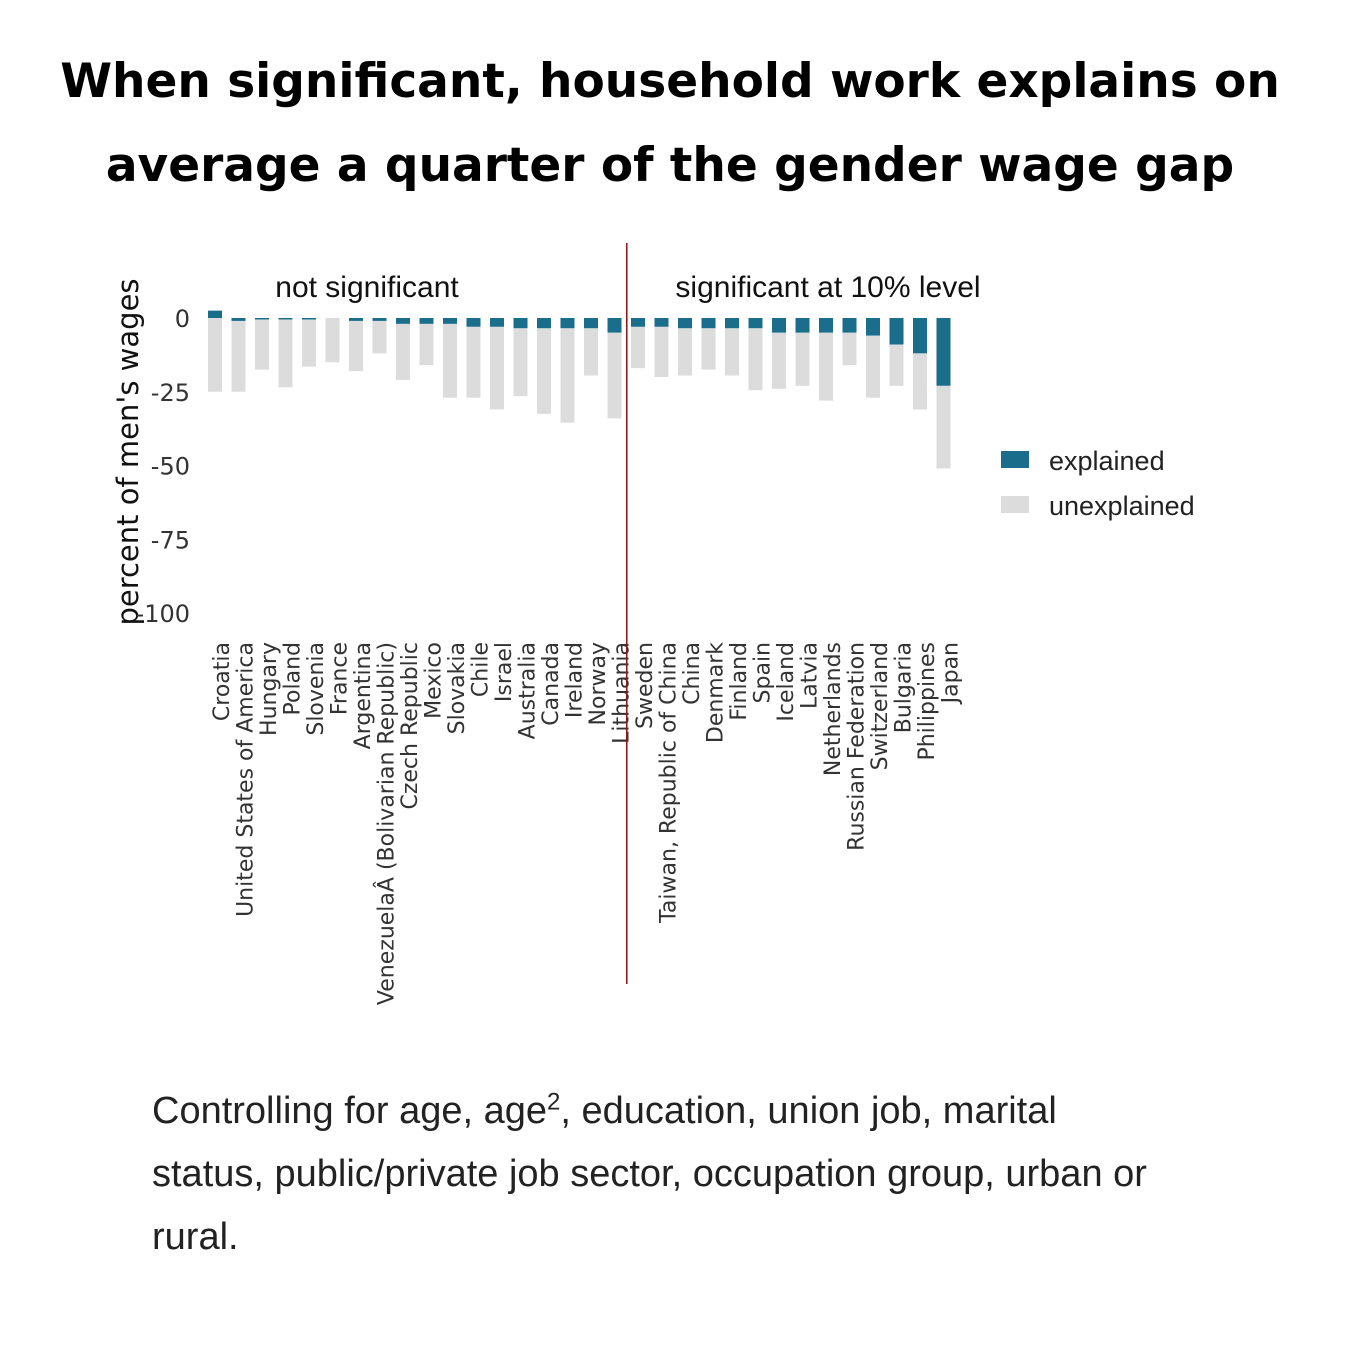  I want to click on x-tick-label: Chile, so click(481, 669).